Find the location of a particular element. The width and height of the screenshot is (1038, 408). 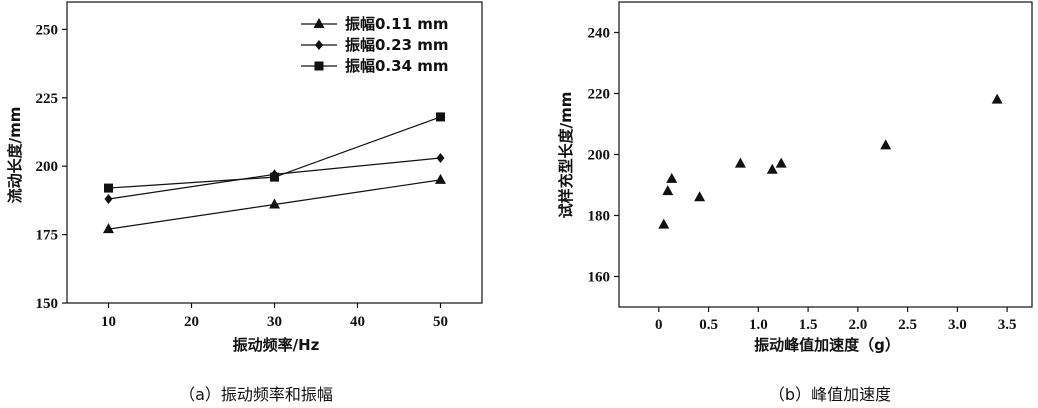

chart-b-x-ticks: 0 0.5 1.0 1.5 2.0 2.5 3.0 3.5 is located at coordinates (835, 320).